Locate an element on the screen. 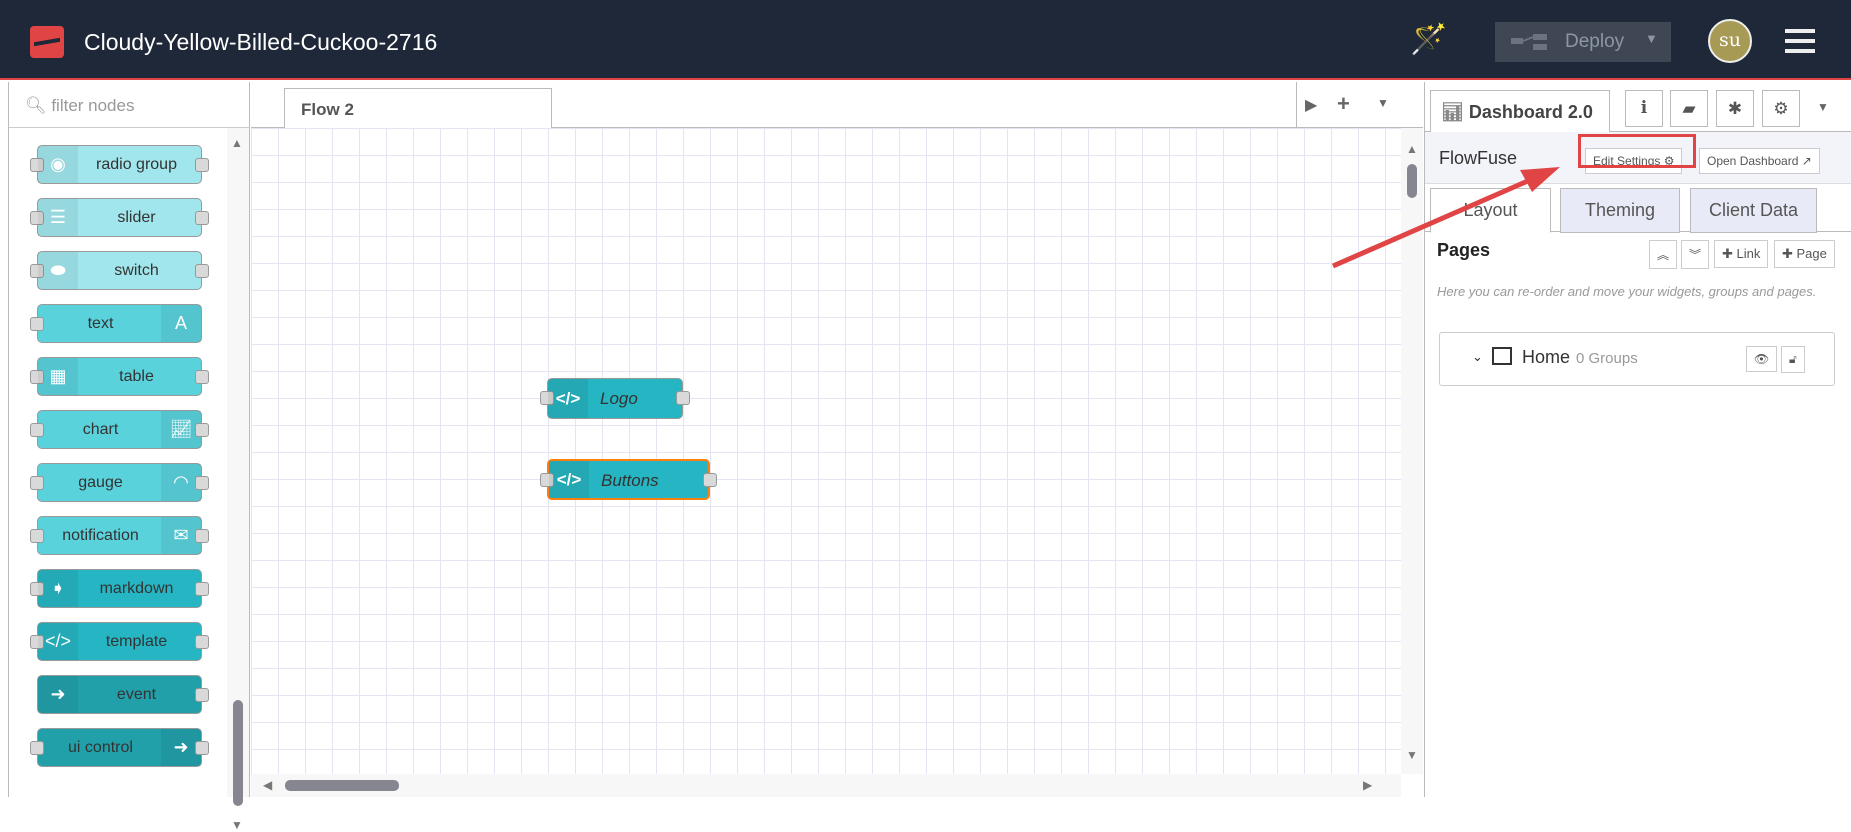  palette-node-template: </> template is located at coordinates (119, 641).